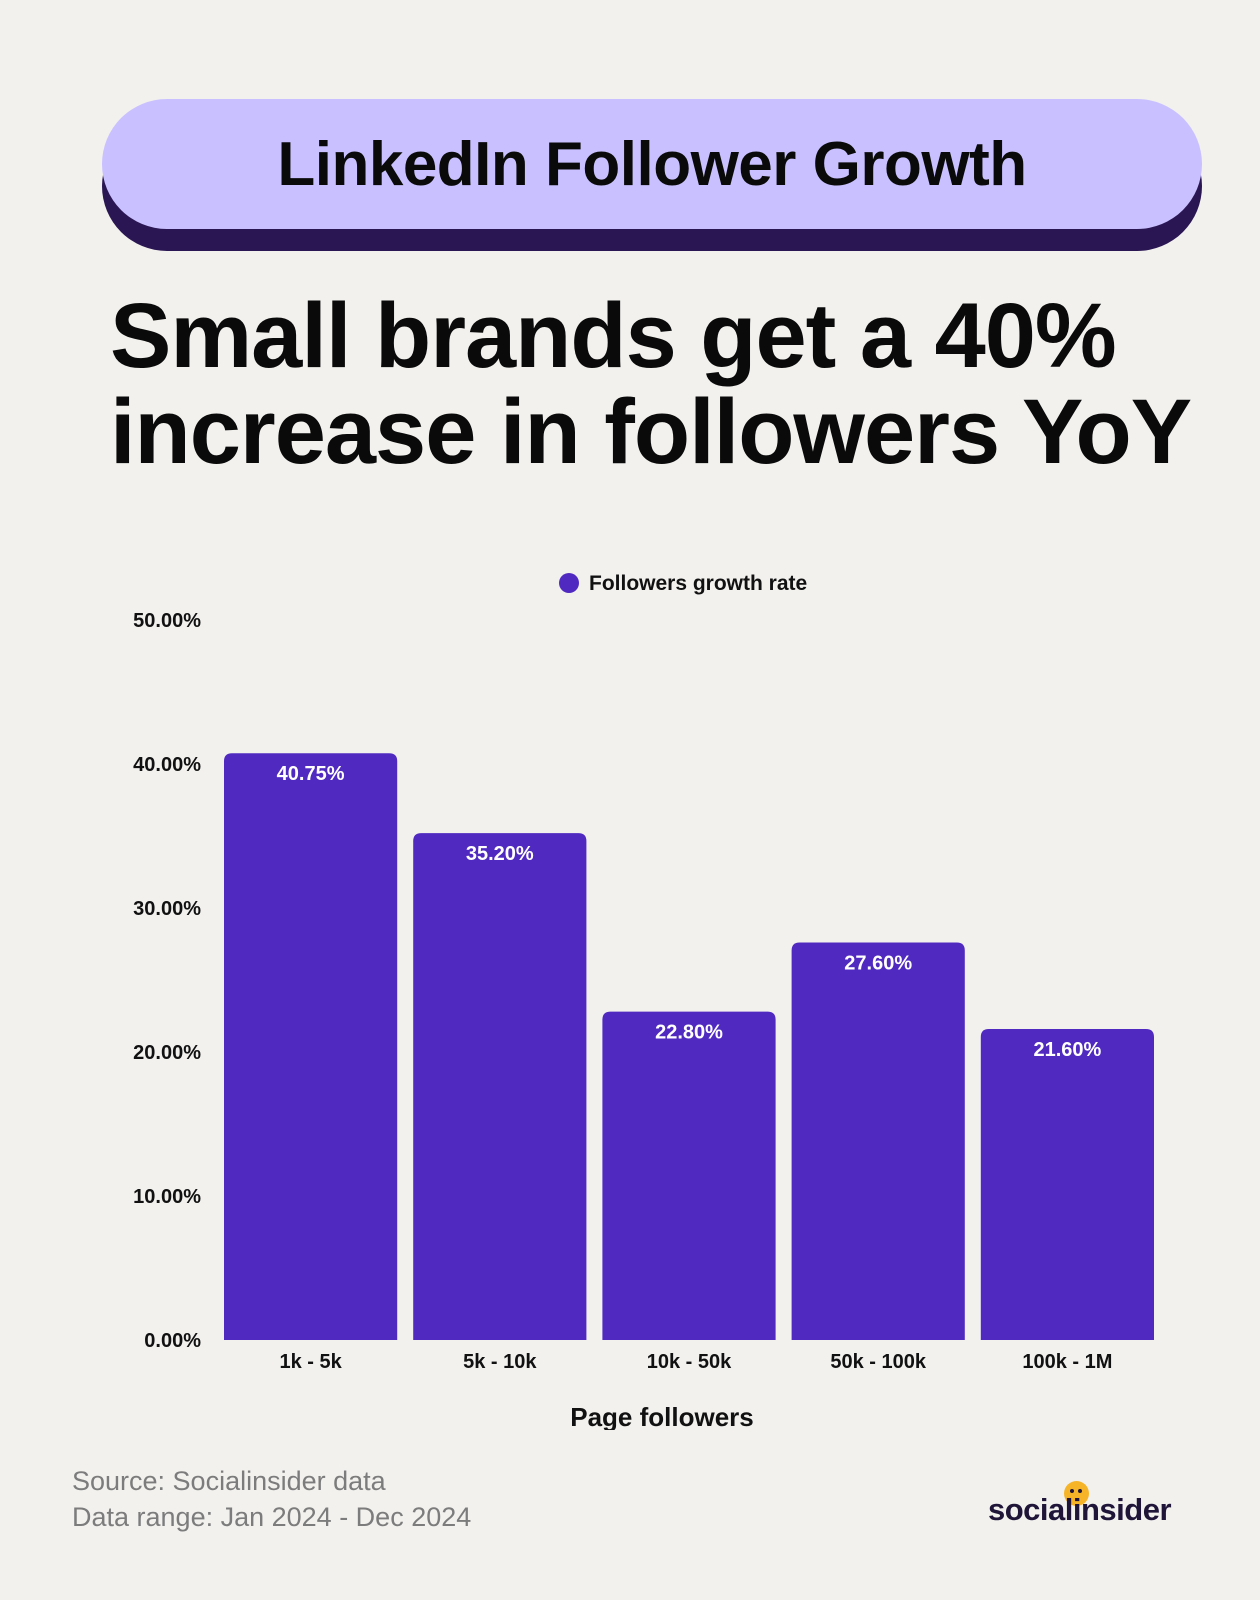 This screenshot has height=1600, width=1260. I want to click on bar-value-label: 27.60%, so click(878, 964).